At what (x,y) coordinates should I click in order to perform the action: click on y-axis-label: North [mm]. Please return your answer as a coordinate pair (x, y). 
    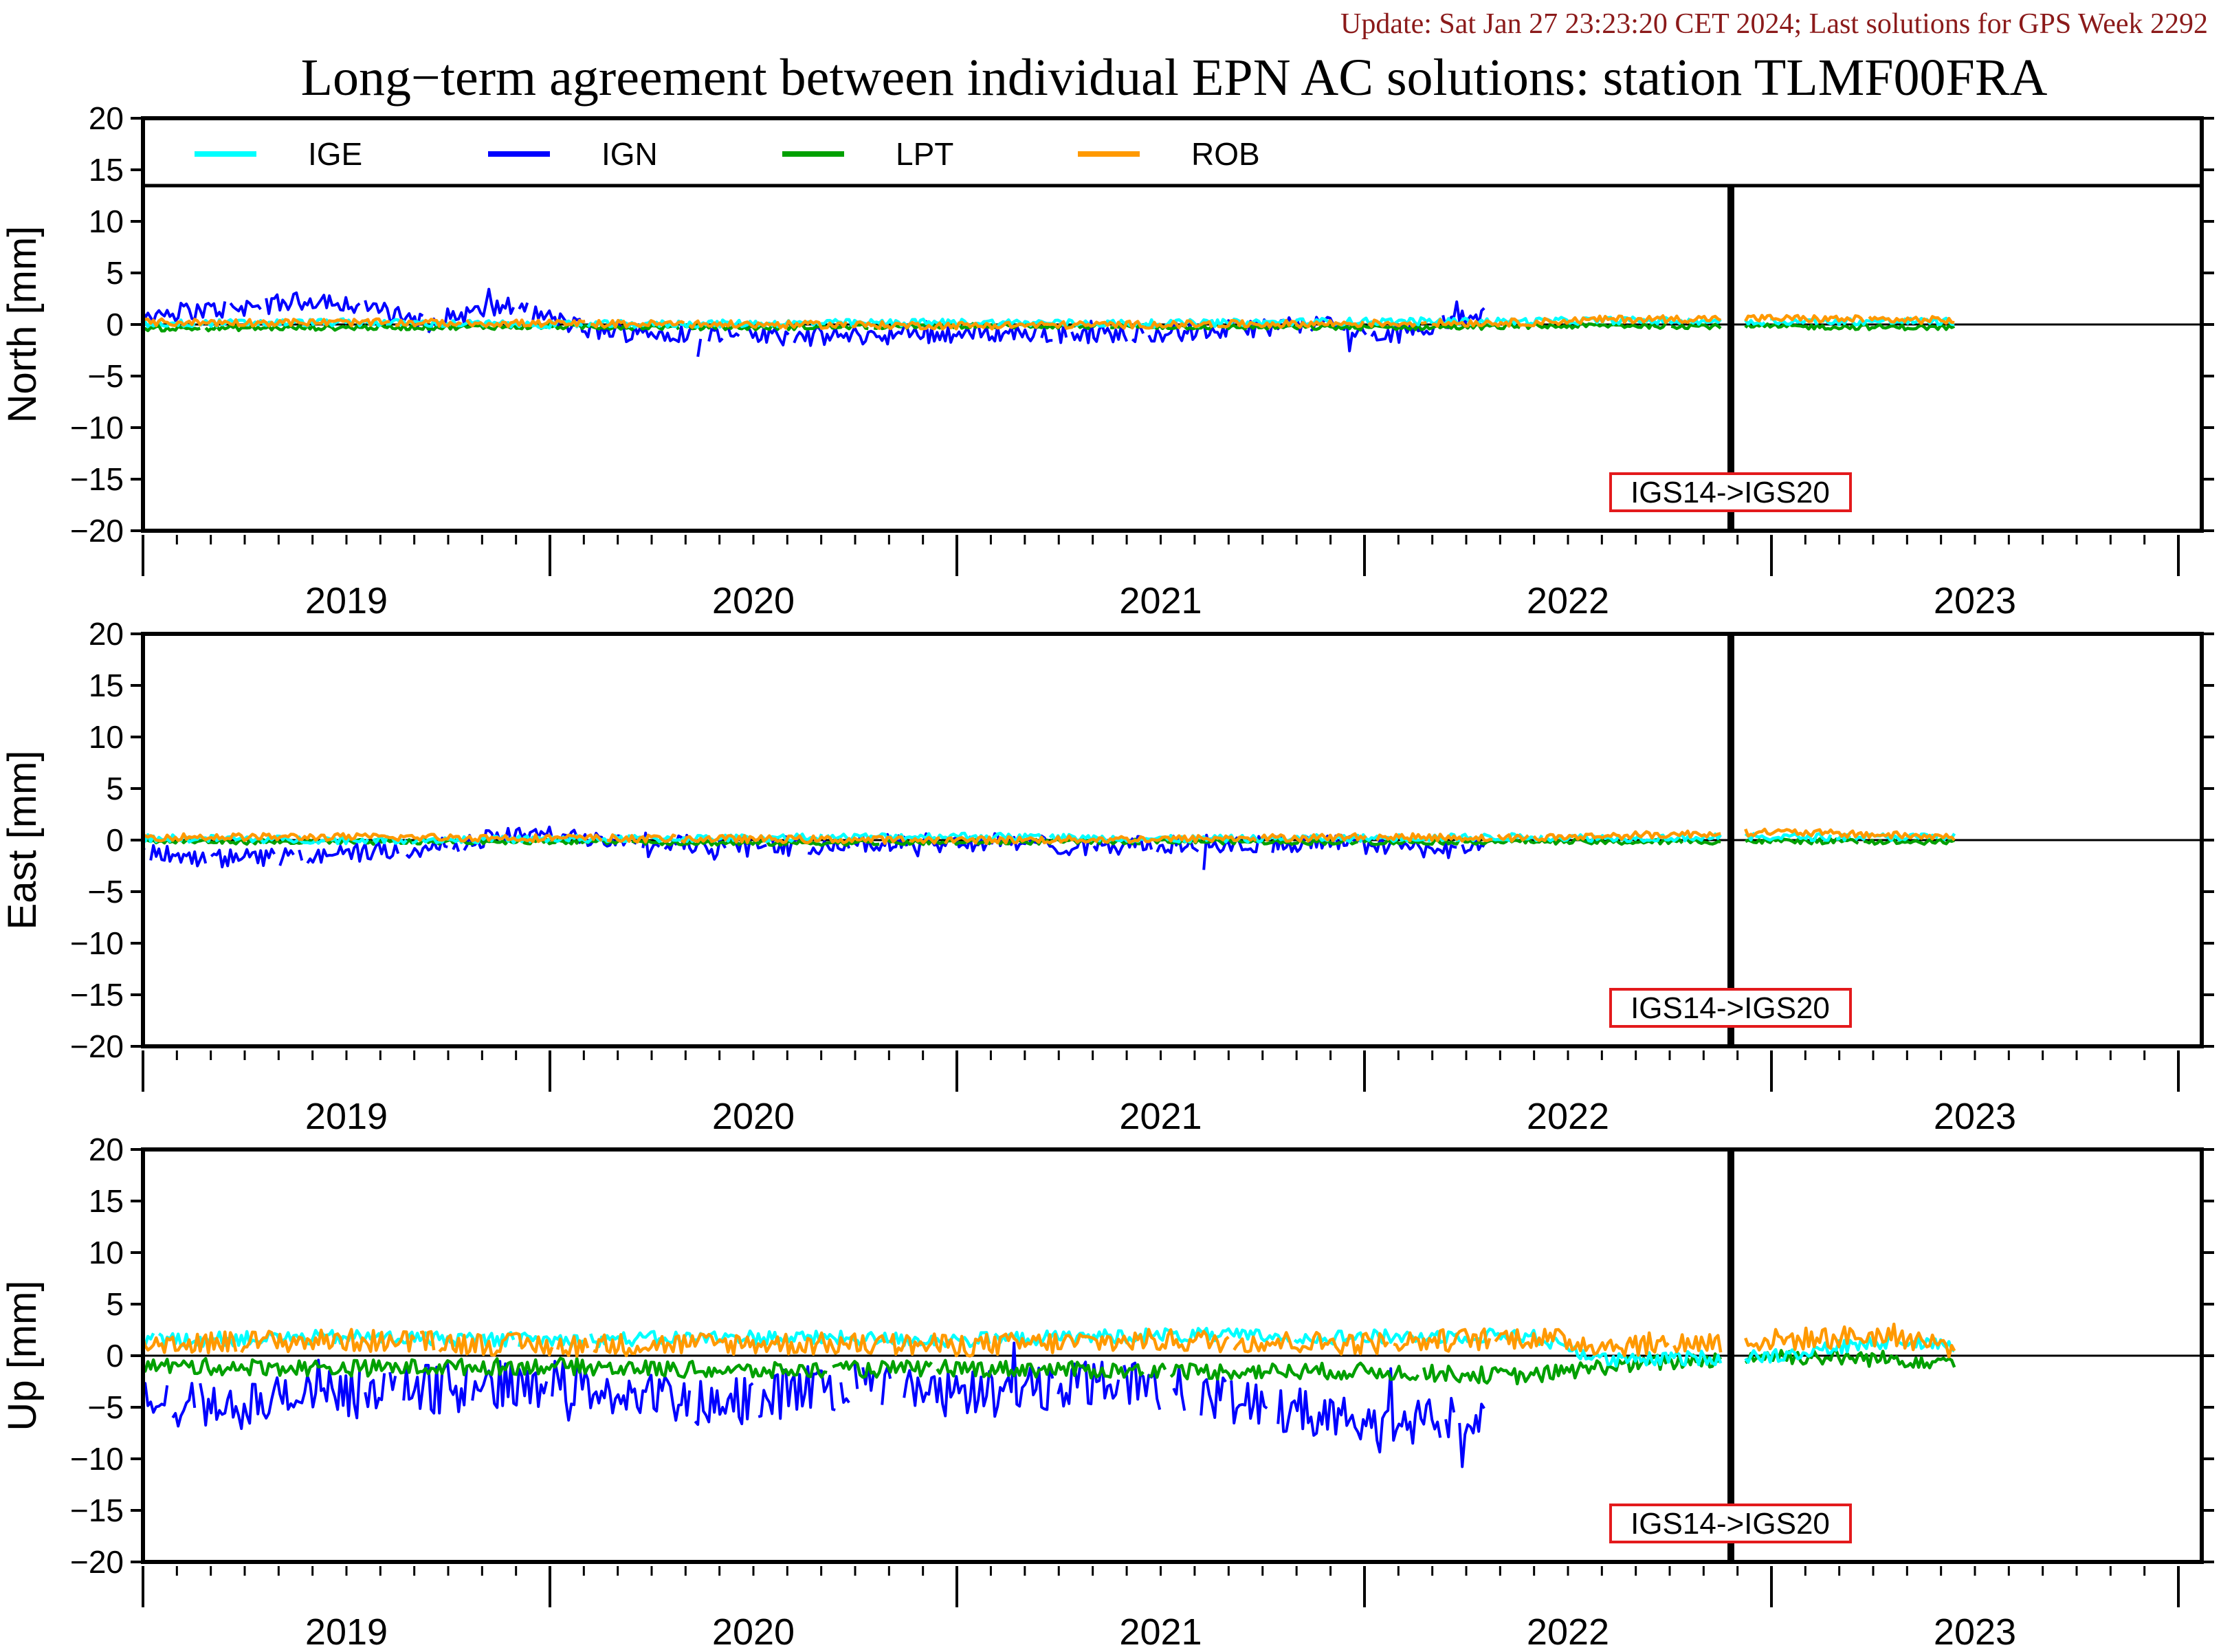
    Looking at the image, I should click on (22, 324).